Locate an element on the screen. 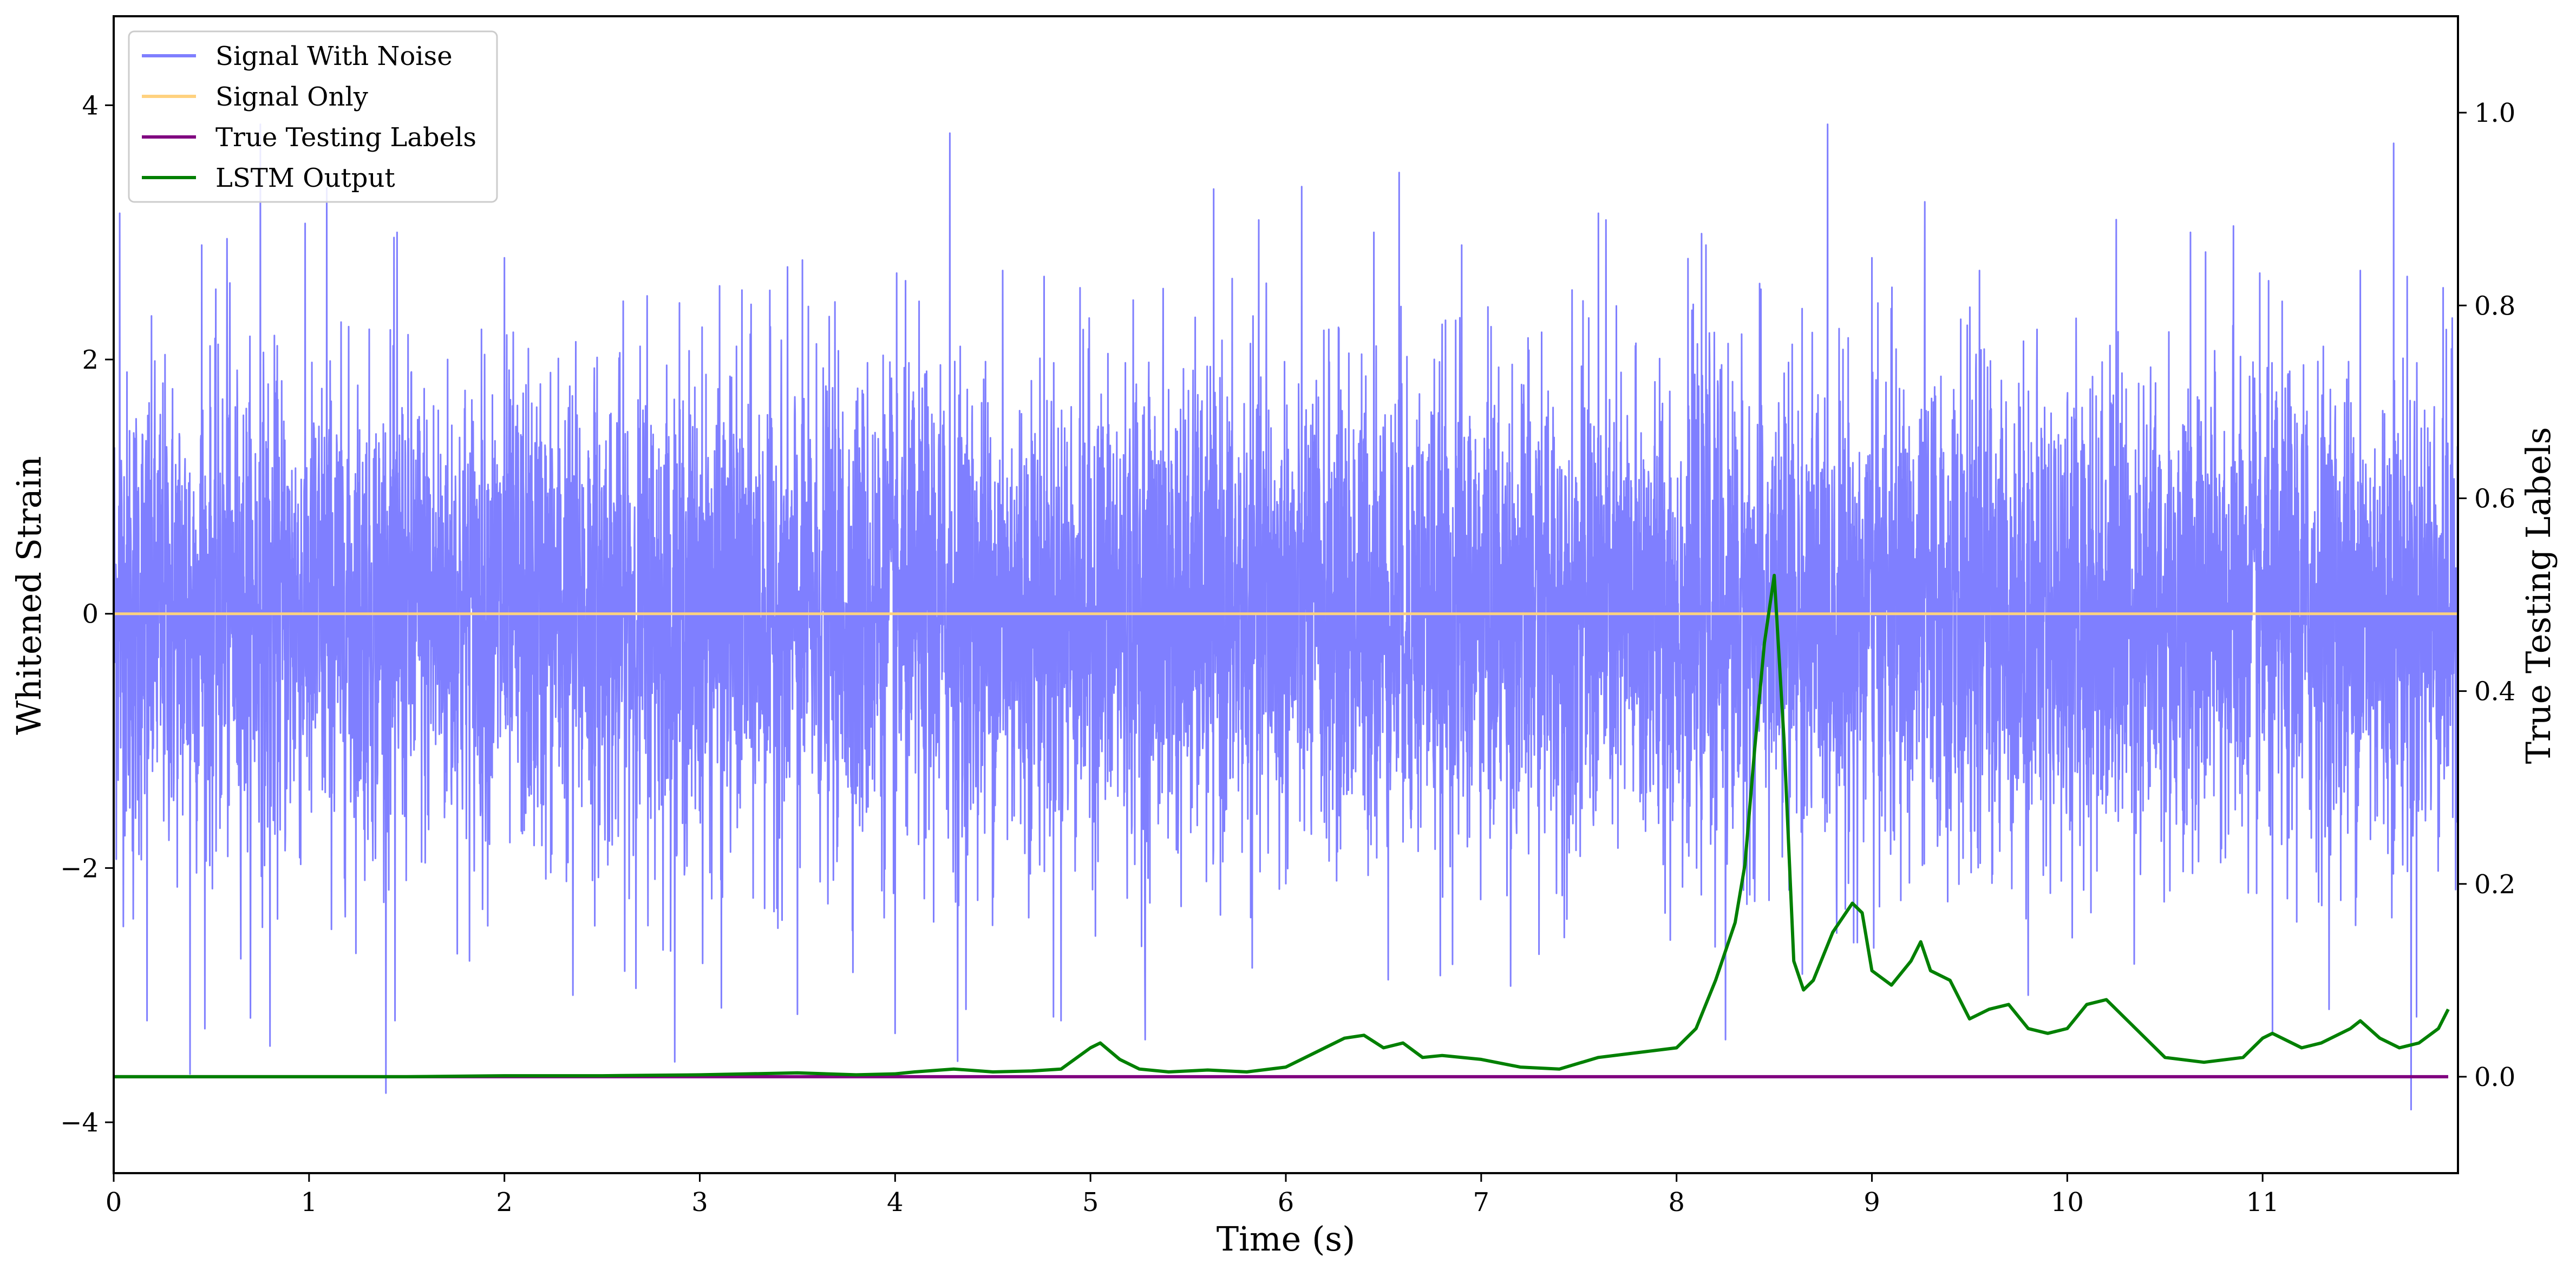 The height and width of the screenshot is (1276, 2576). y-right-tick-label: 0.2 is located at coordinates (2495, 884).